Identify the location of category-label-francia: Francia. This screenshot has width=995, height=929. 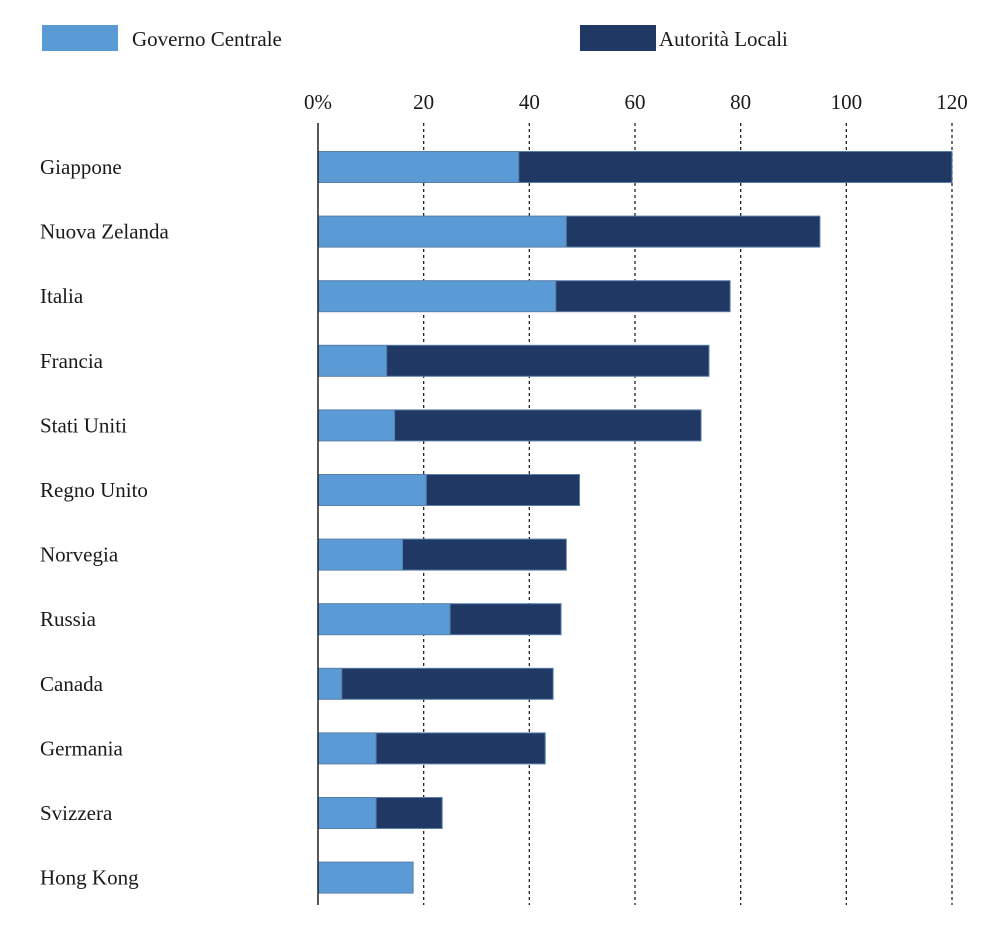
(72, 361).